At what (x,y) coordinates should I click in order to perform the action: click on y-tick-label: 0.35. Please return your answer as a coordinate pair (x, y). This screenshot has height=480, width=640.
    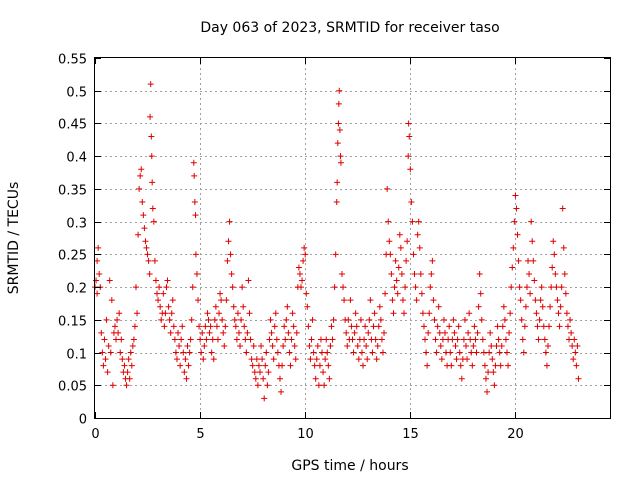
    Looking at the image, I should click on (72, 191).